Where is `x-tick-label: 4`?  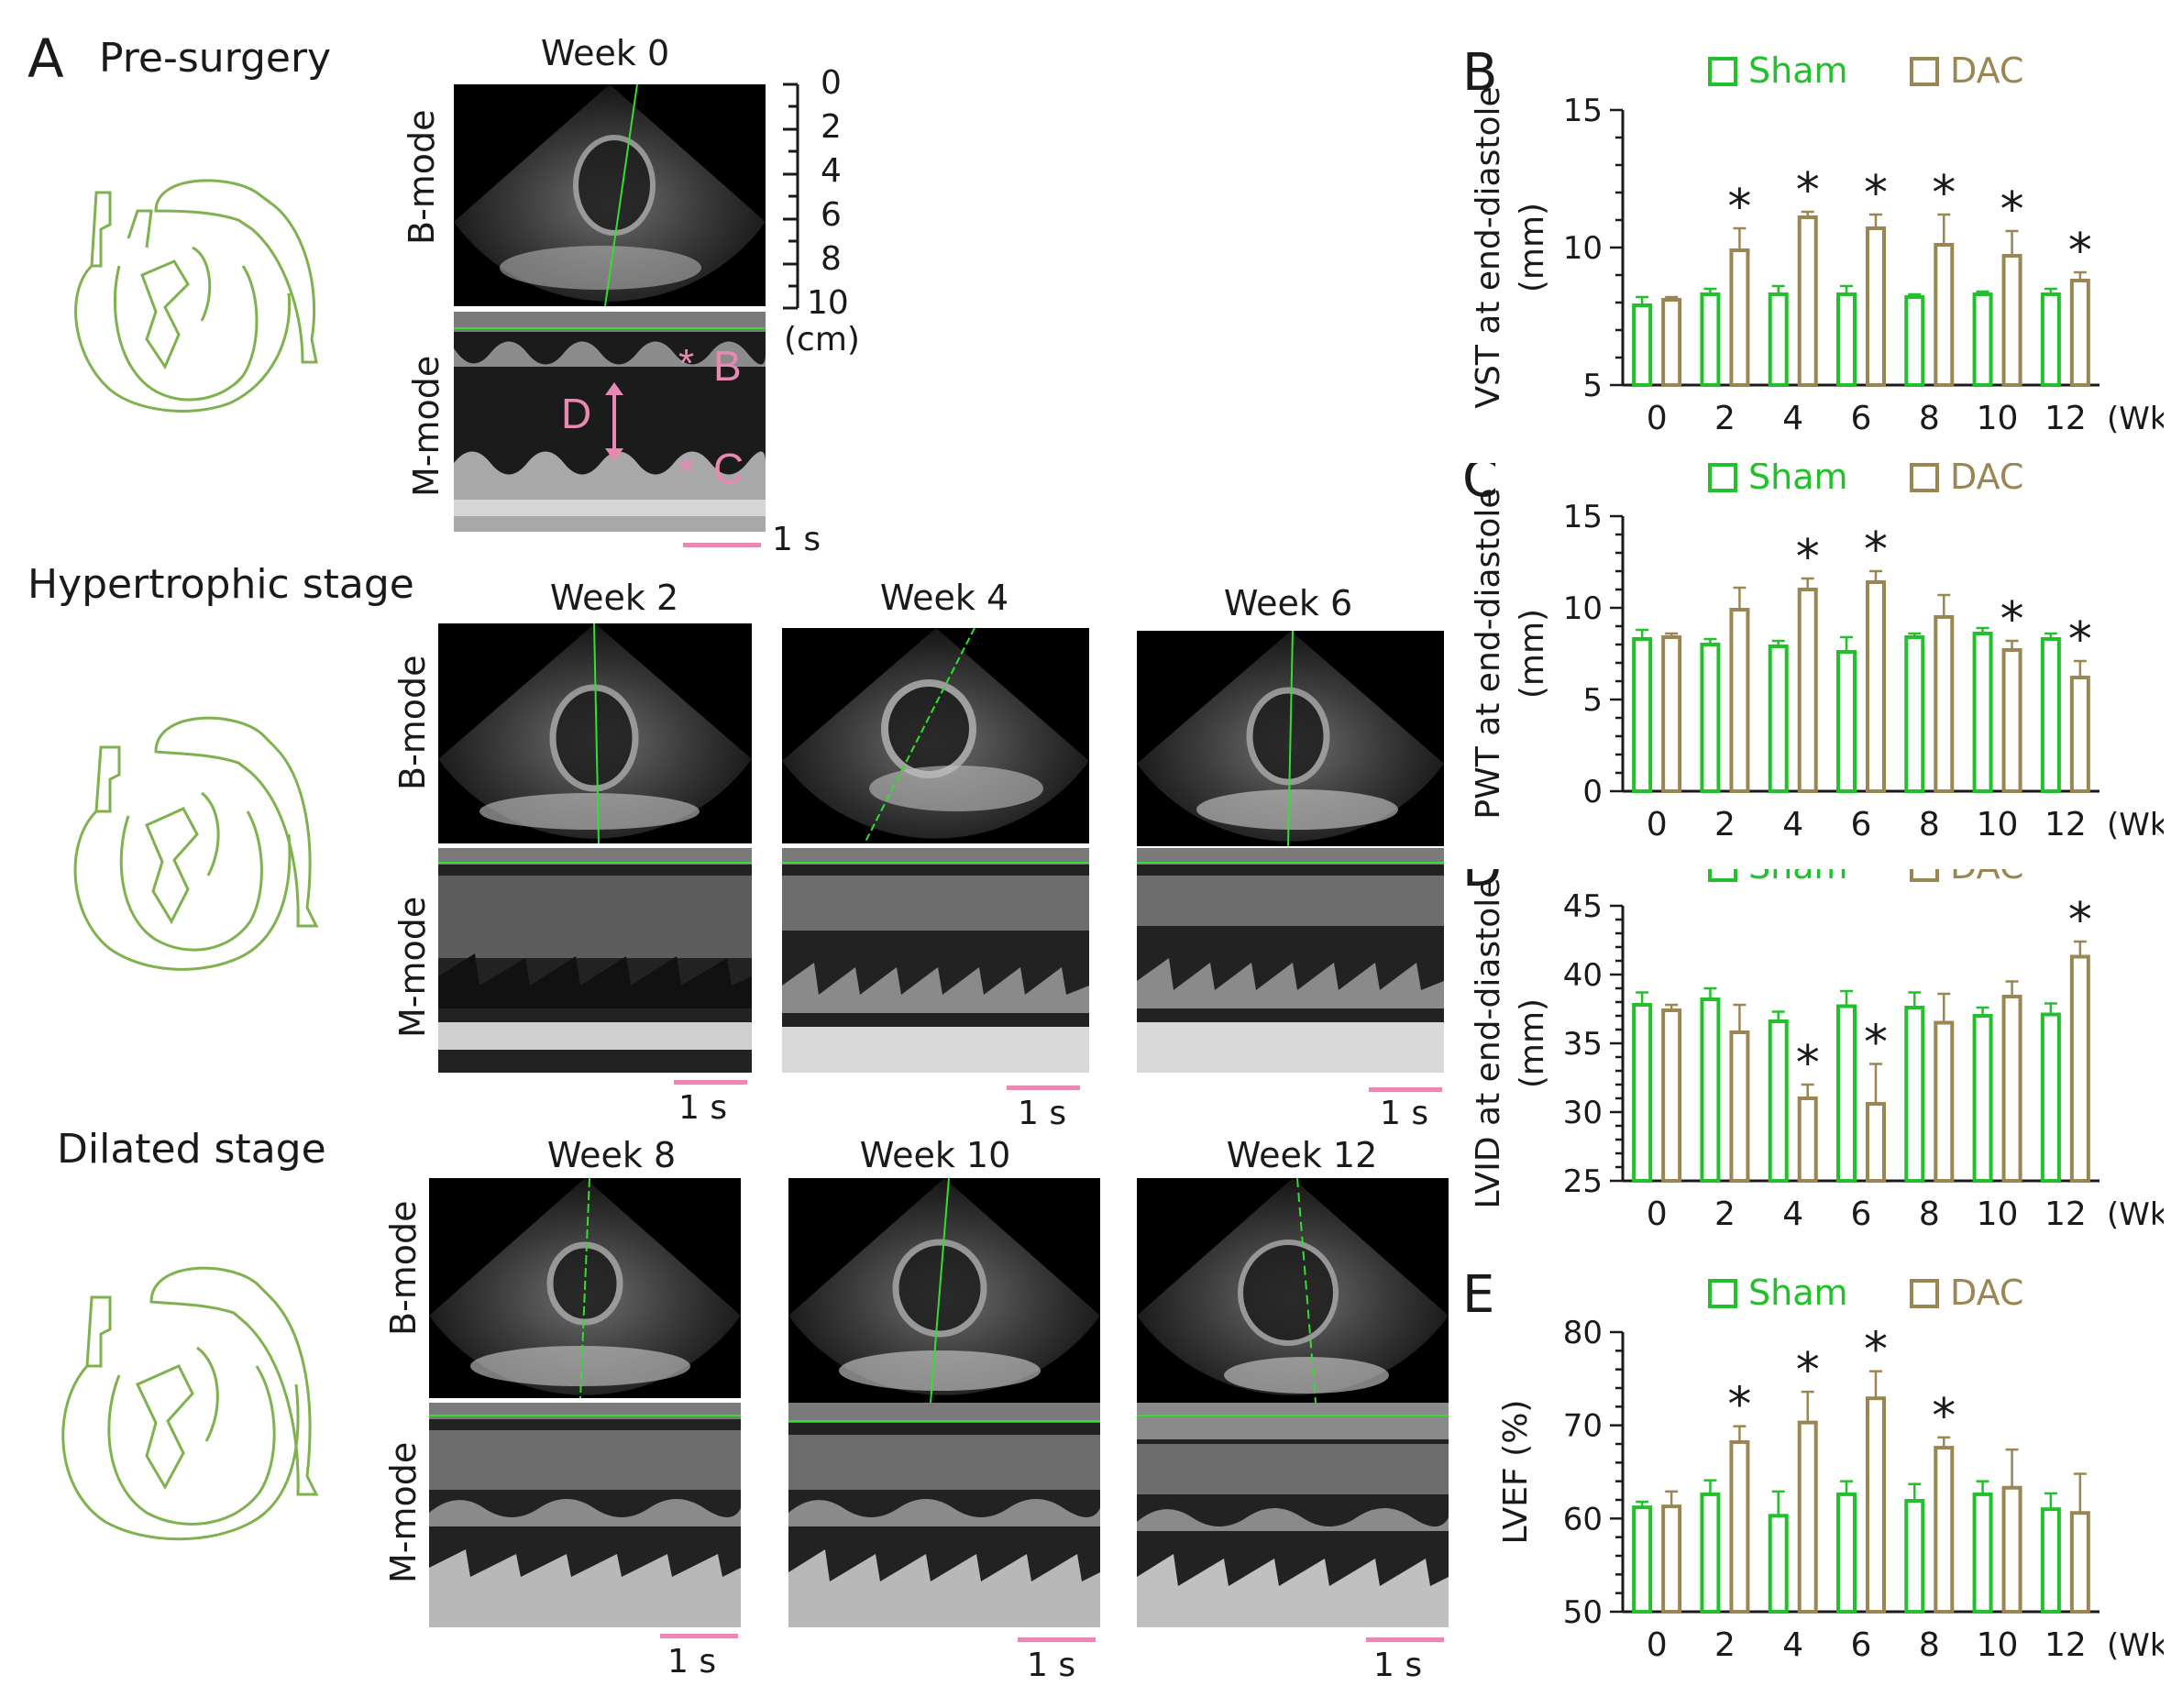 x-tick-label: 4 is located at coordinates (1793, 1645).